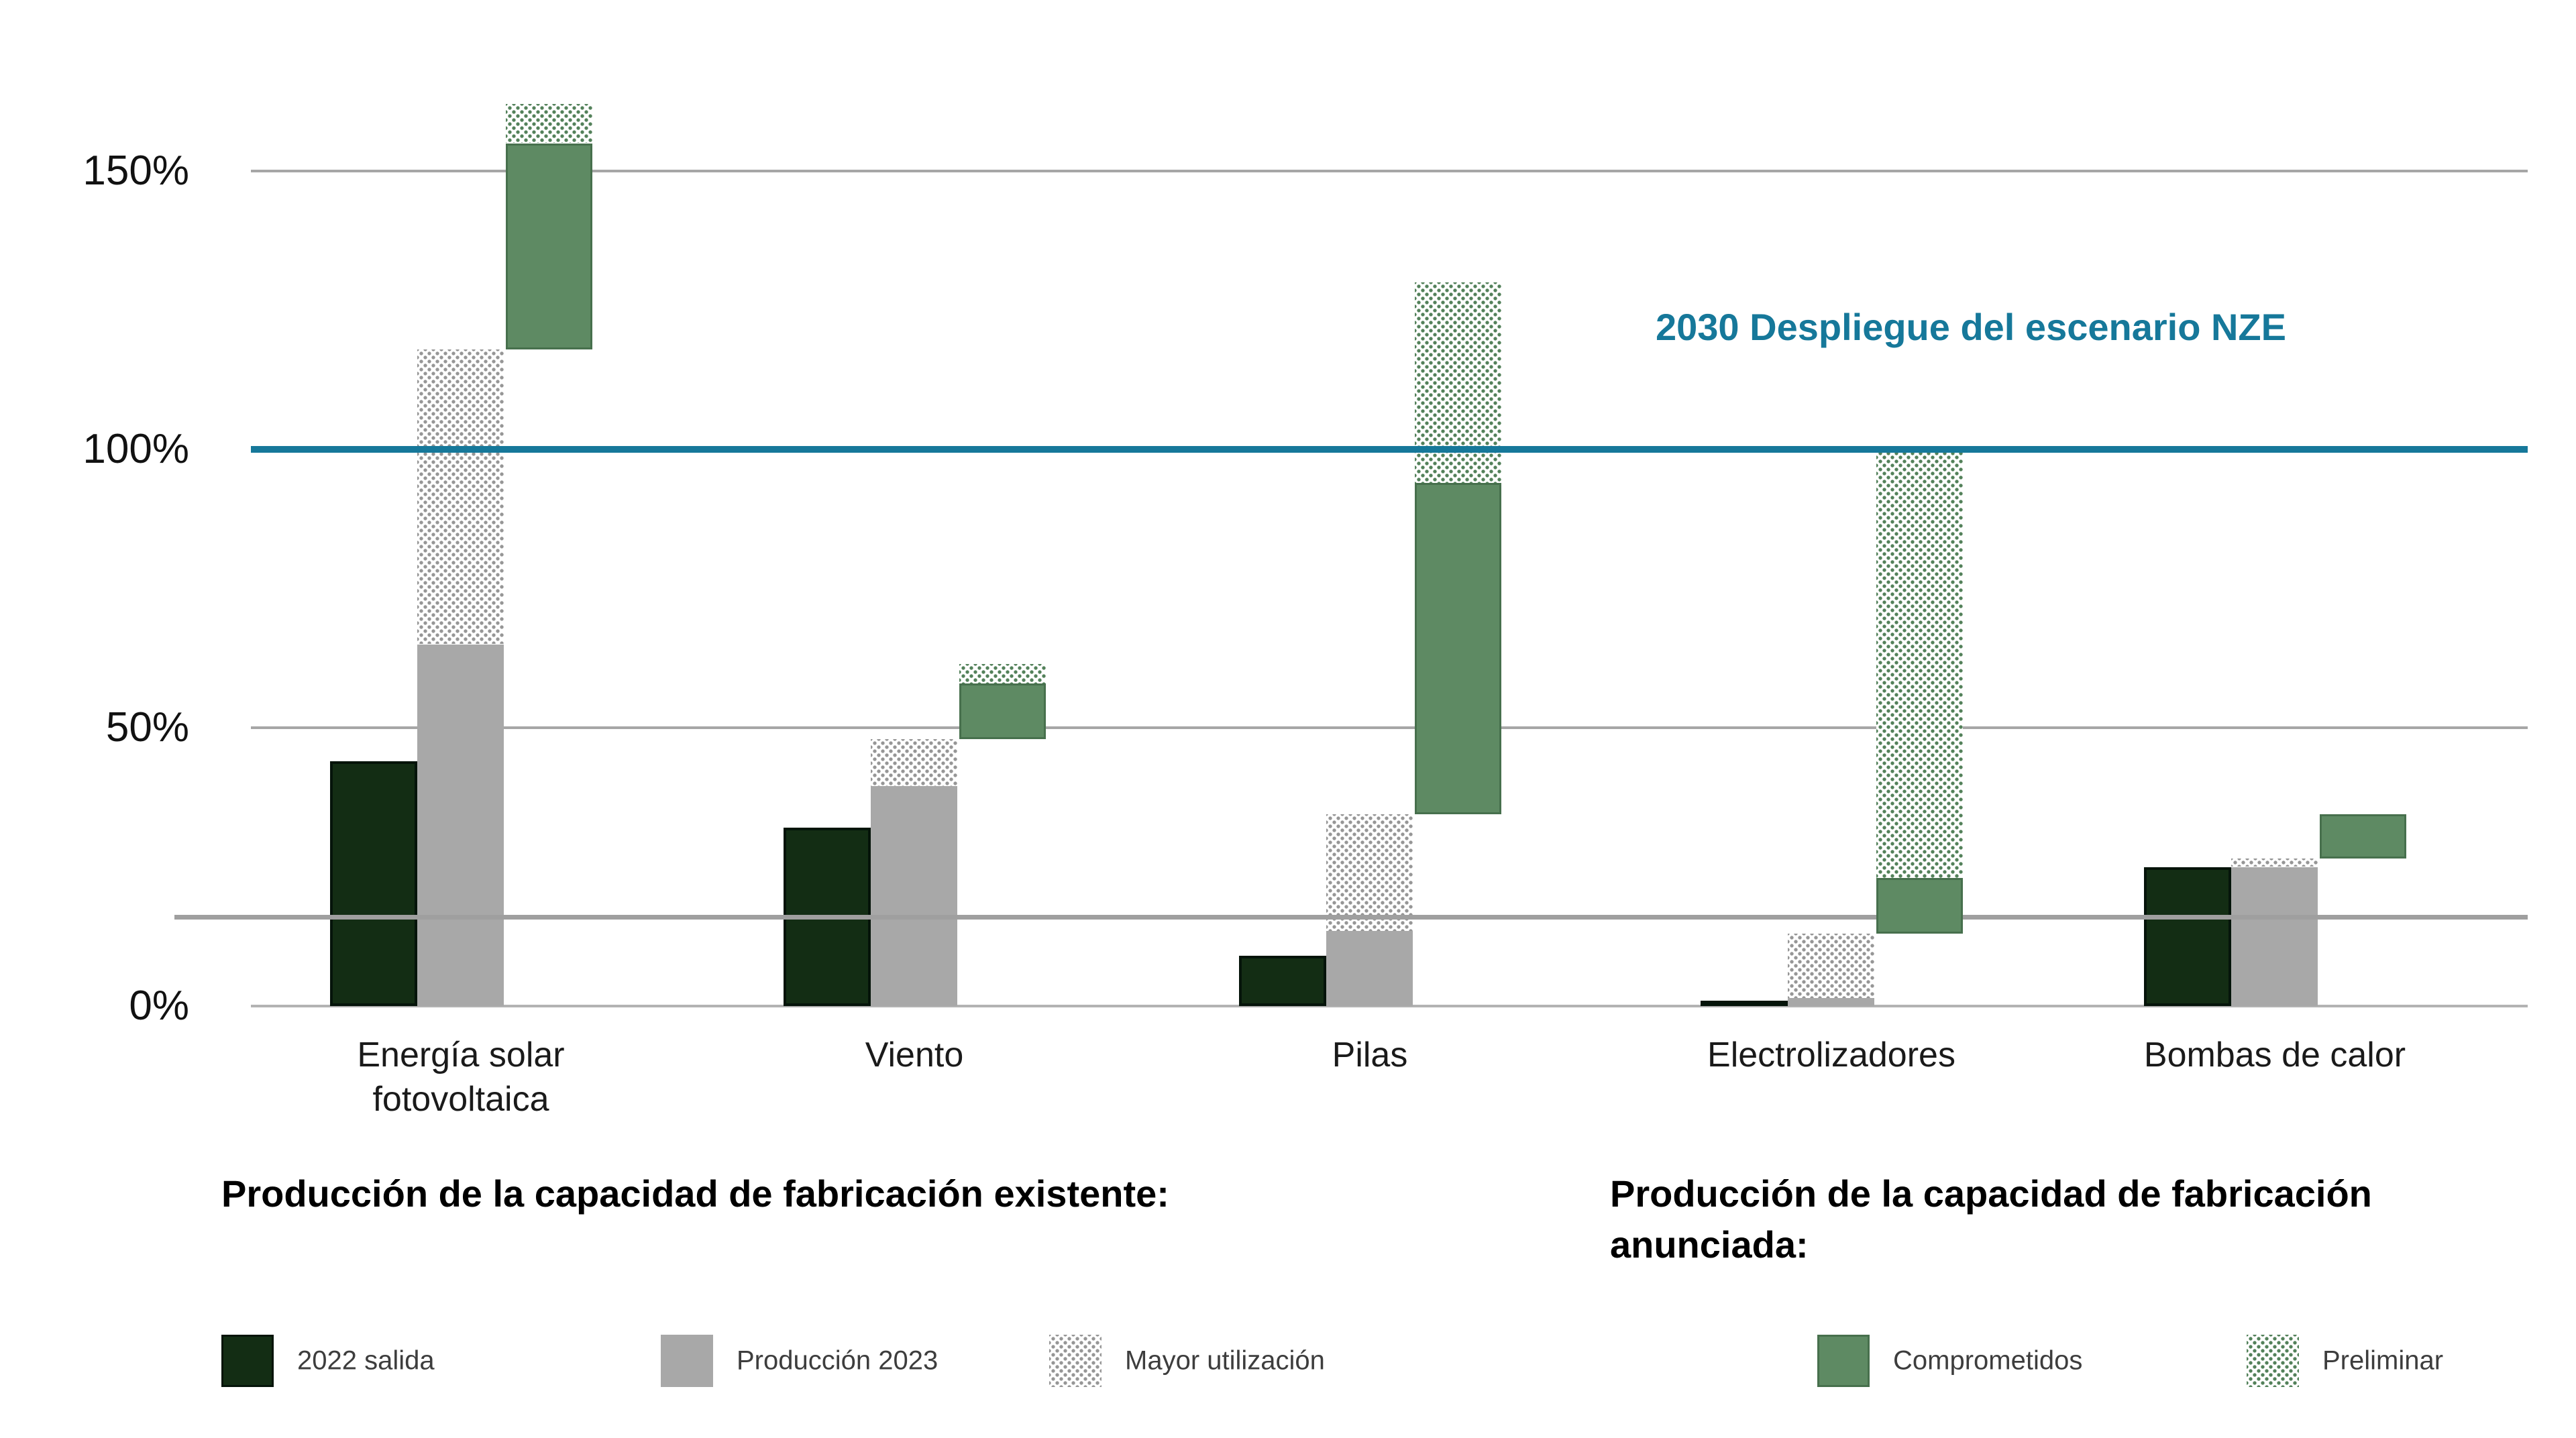 The width and height of the screenshot is (2576, 1438). Describe the element at coordinates (1369, 968) in the screenshot. I see `bar-pilas-produccion-2023` at that location.